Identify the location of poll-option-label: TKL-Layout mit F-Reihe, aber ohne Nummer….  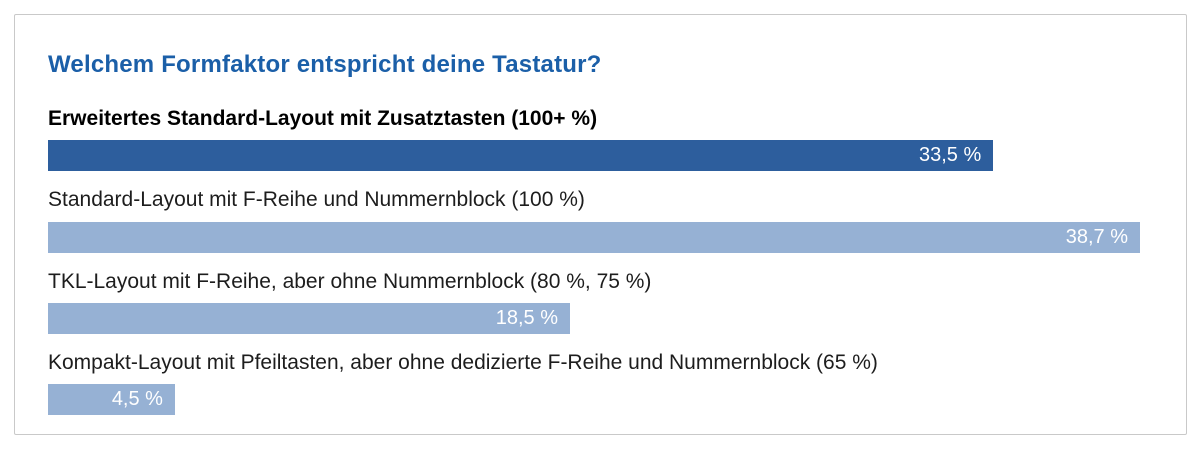
(350, 281).